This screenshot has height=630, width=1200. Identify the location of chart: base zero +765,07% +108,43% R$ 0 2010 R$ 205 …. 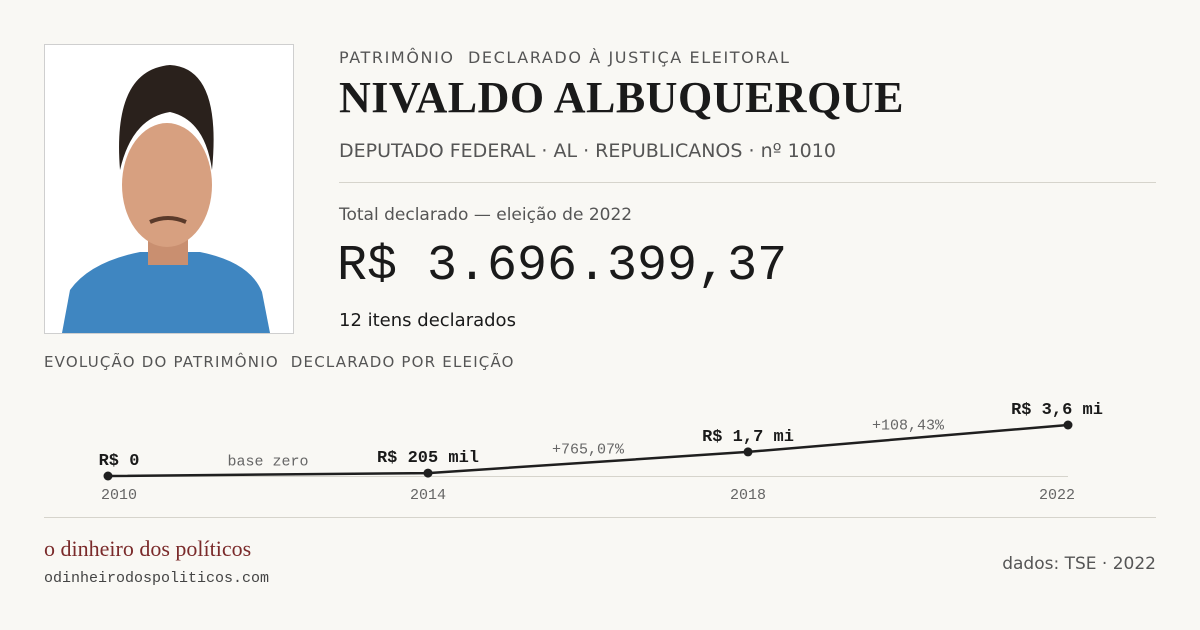
(601, 452).